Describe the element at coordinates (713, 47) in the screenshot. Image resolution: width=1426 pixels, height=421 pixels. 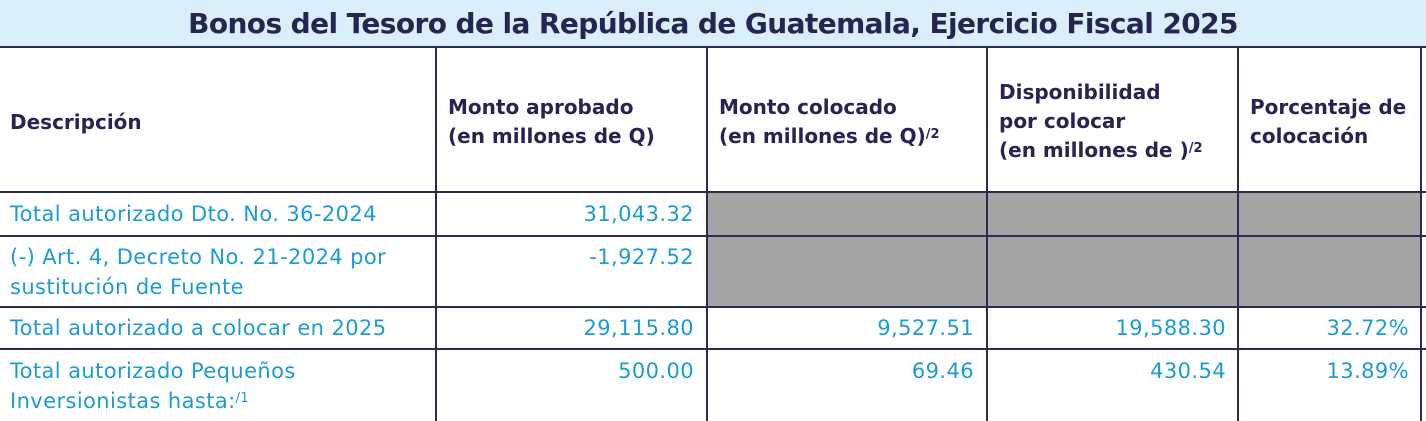
I see `rule-top` at that location.